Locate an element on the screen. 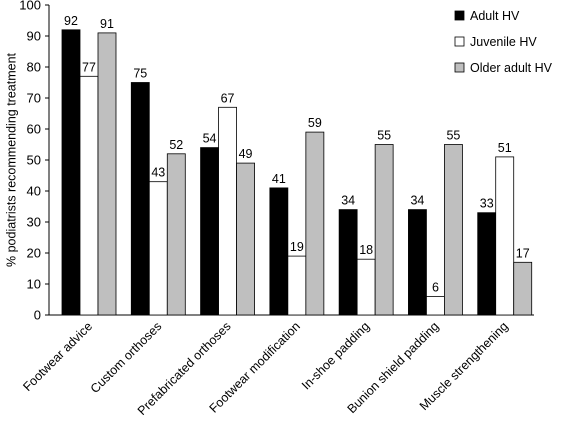 Image resolution: width=567 pixels, height=422 pixels. data-label: 18 is located at coordinates (366, 250).